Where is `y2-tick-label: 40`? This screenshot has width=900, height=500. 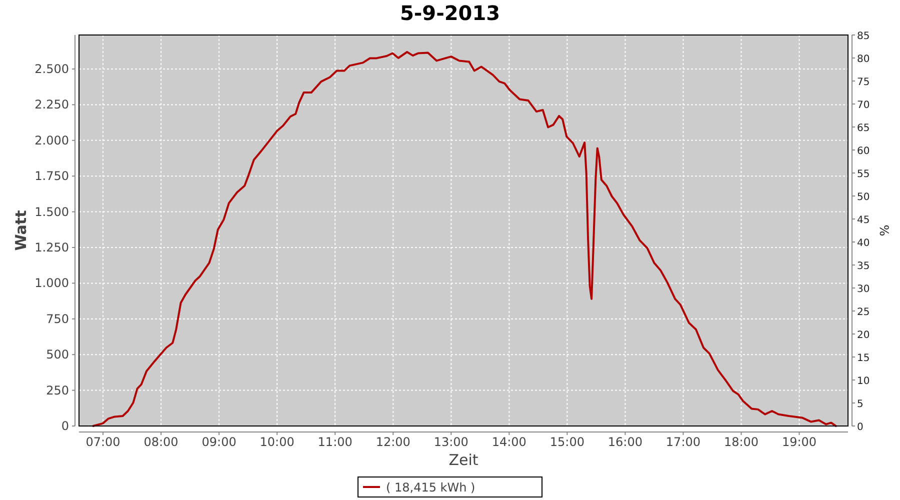 y2-tick-label: 40 is located at coordinates (863, 243).